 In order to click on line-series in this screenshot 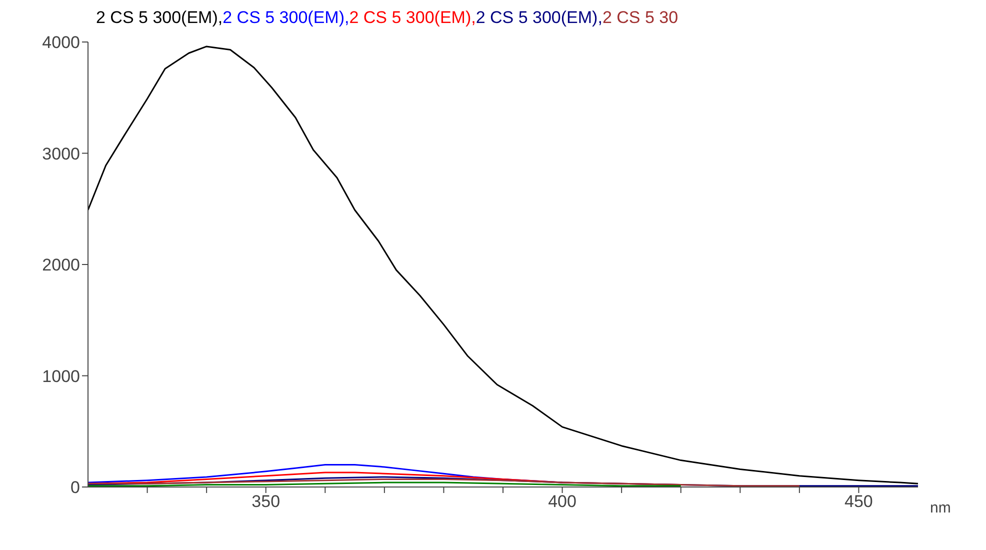, I will do `click(444, 482)`.